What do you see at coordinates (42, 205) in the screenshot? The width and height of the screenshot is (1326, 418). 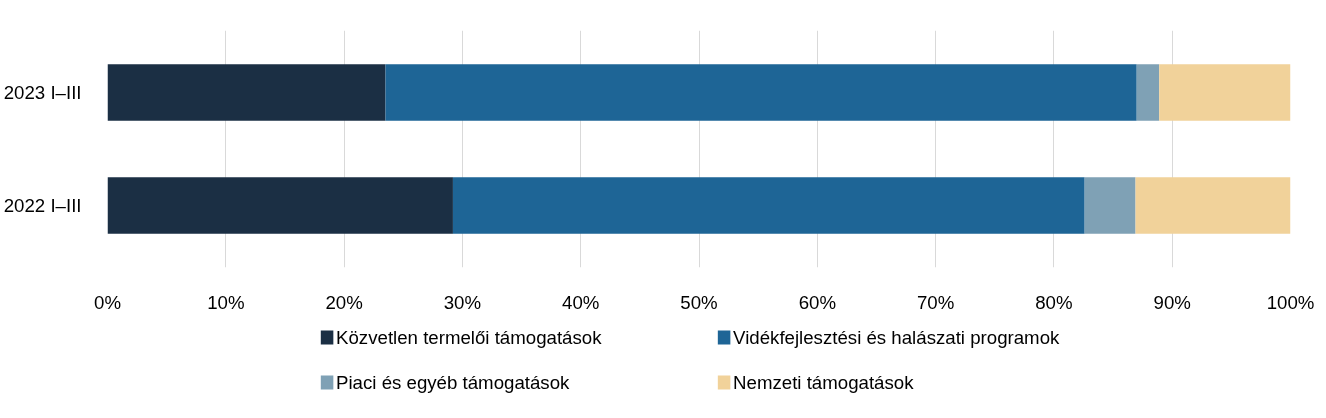 I see `y-tick-label: 2022 I–III` at bounding box center [42, 205].